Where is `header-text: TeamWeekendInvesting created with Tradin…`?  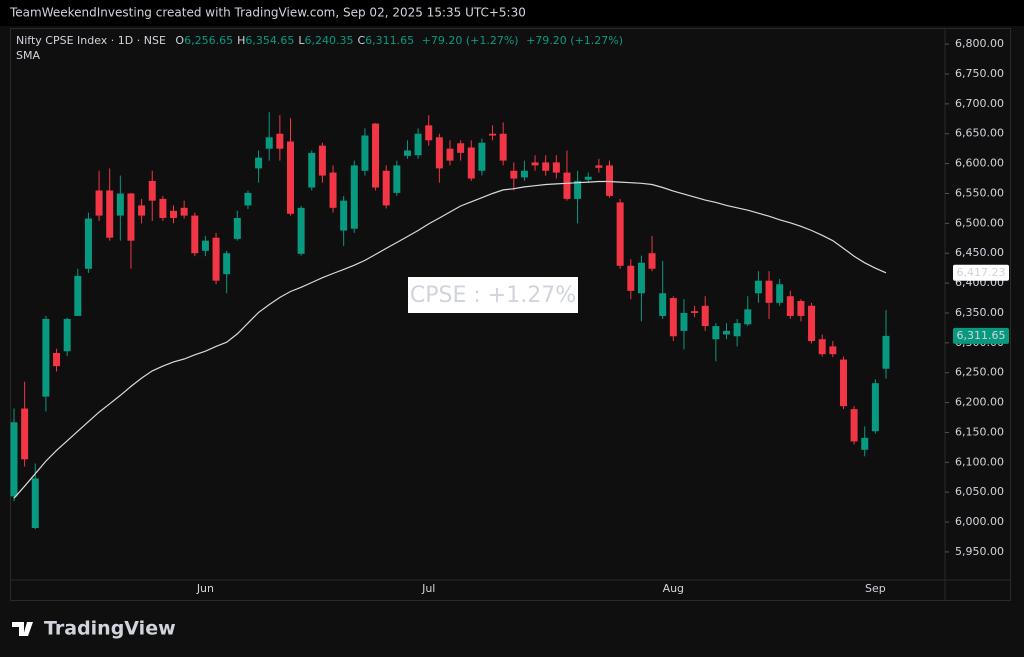 header-text: TeamWeekendInvesting created with Tradin… is located at coordinates (267, 13).